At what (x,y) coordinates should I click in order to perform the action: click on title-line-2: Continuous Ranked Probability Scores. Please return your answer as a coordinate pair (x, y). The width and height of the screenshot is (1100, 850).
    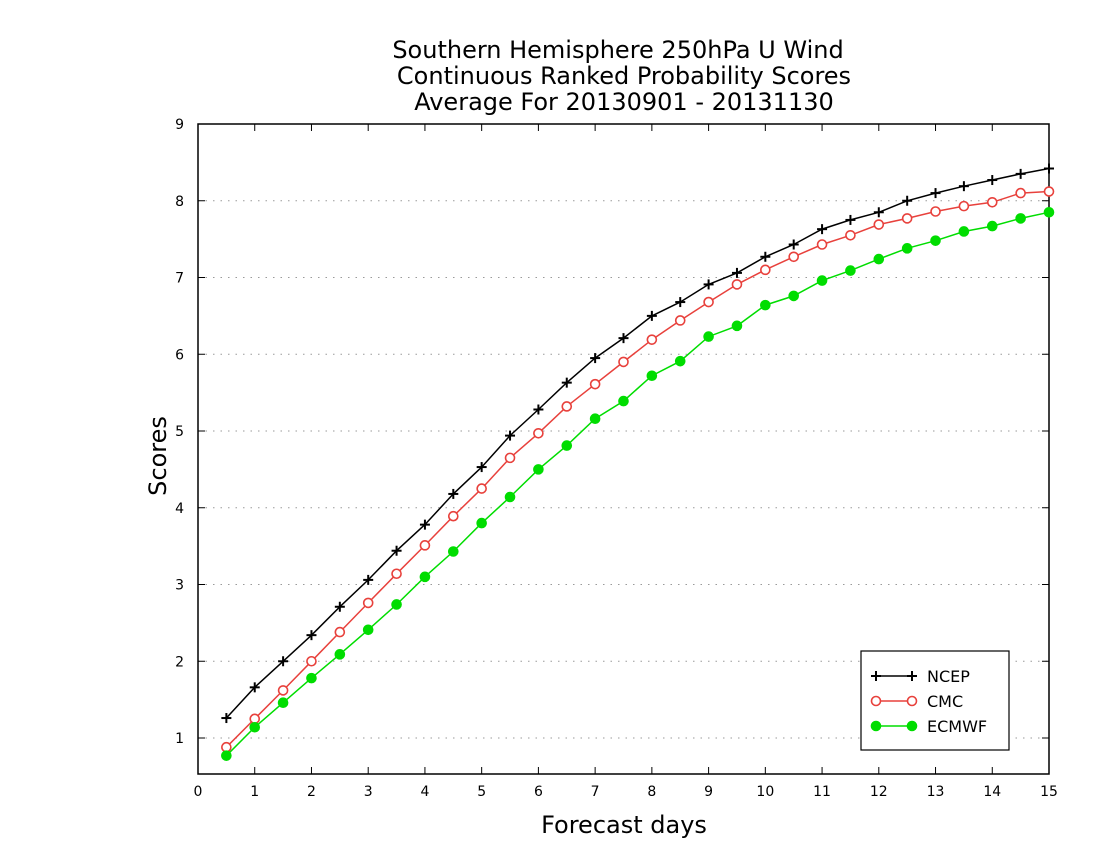
    Looking at the image, I should click on (624, 76).